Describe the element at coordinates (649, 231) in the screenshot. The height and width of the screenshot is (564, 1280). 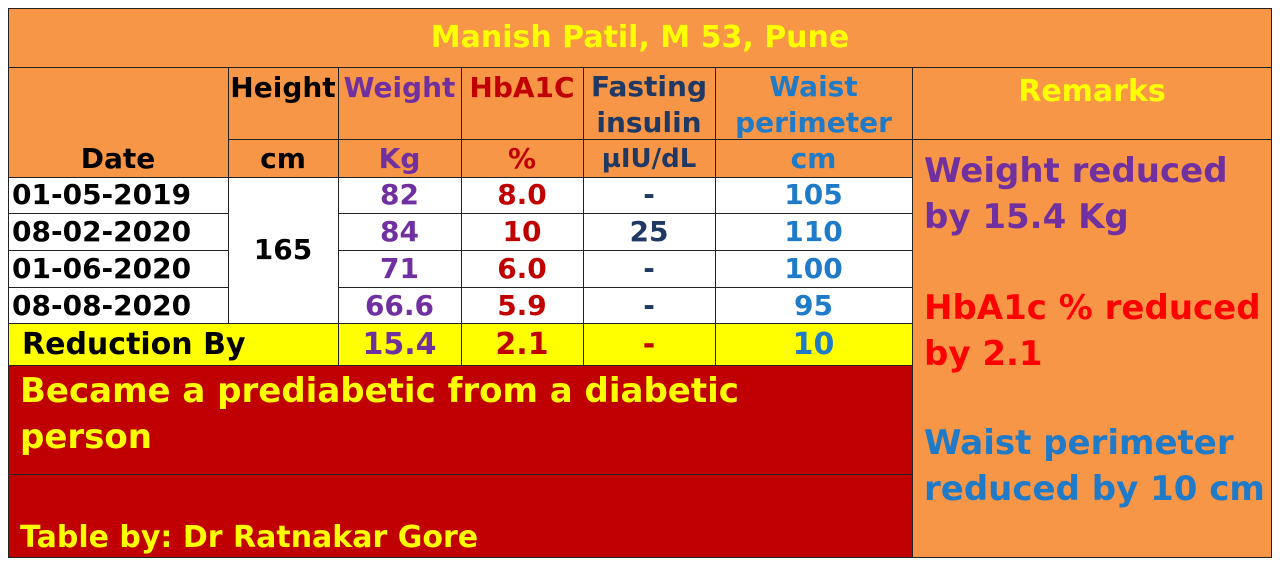
I see `row-fasting: 25` at that location.